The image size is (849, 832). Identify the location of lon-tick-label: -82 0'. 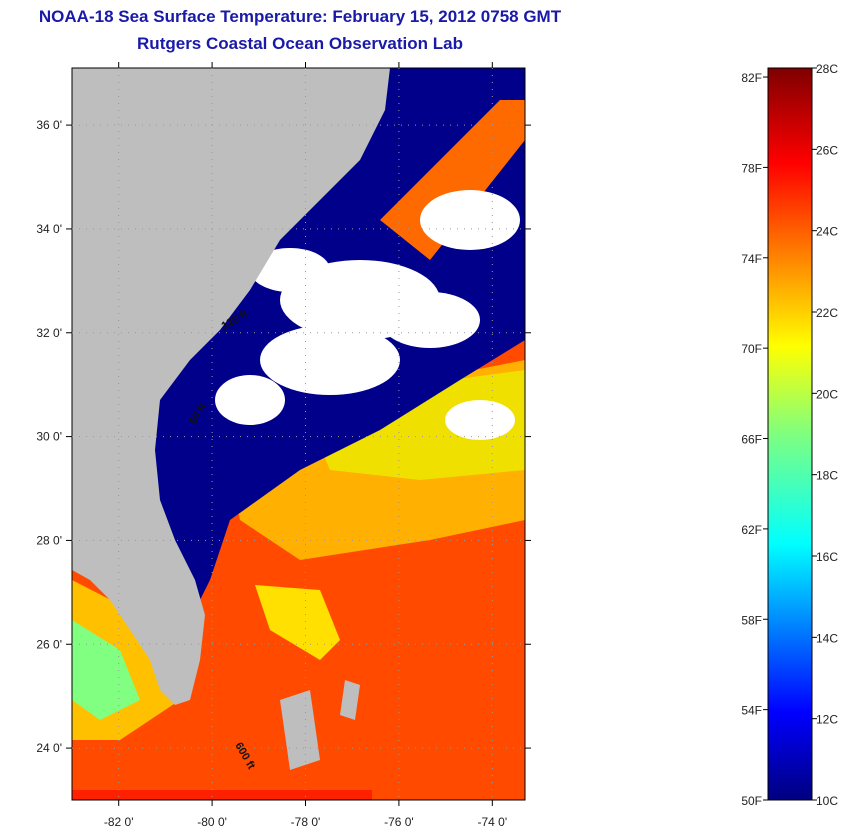
(119, 822).